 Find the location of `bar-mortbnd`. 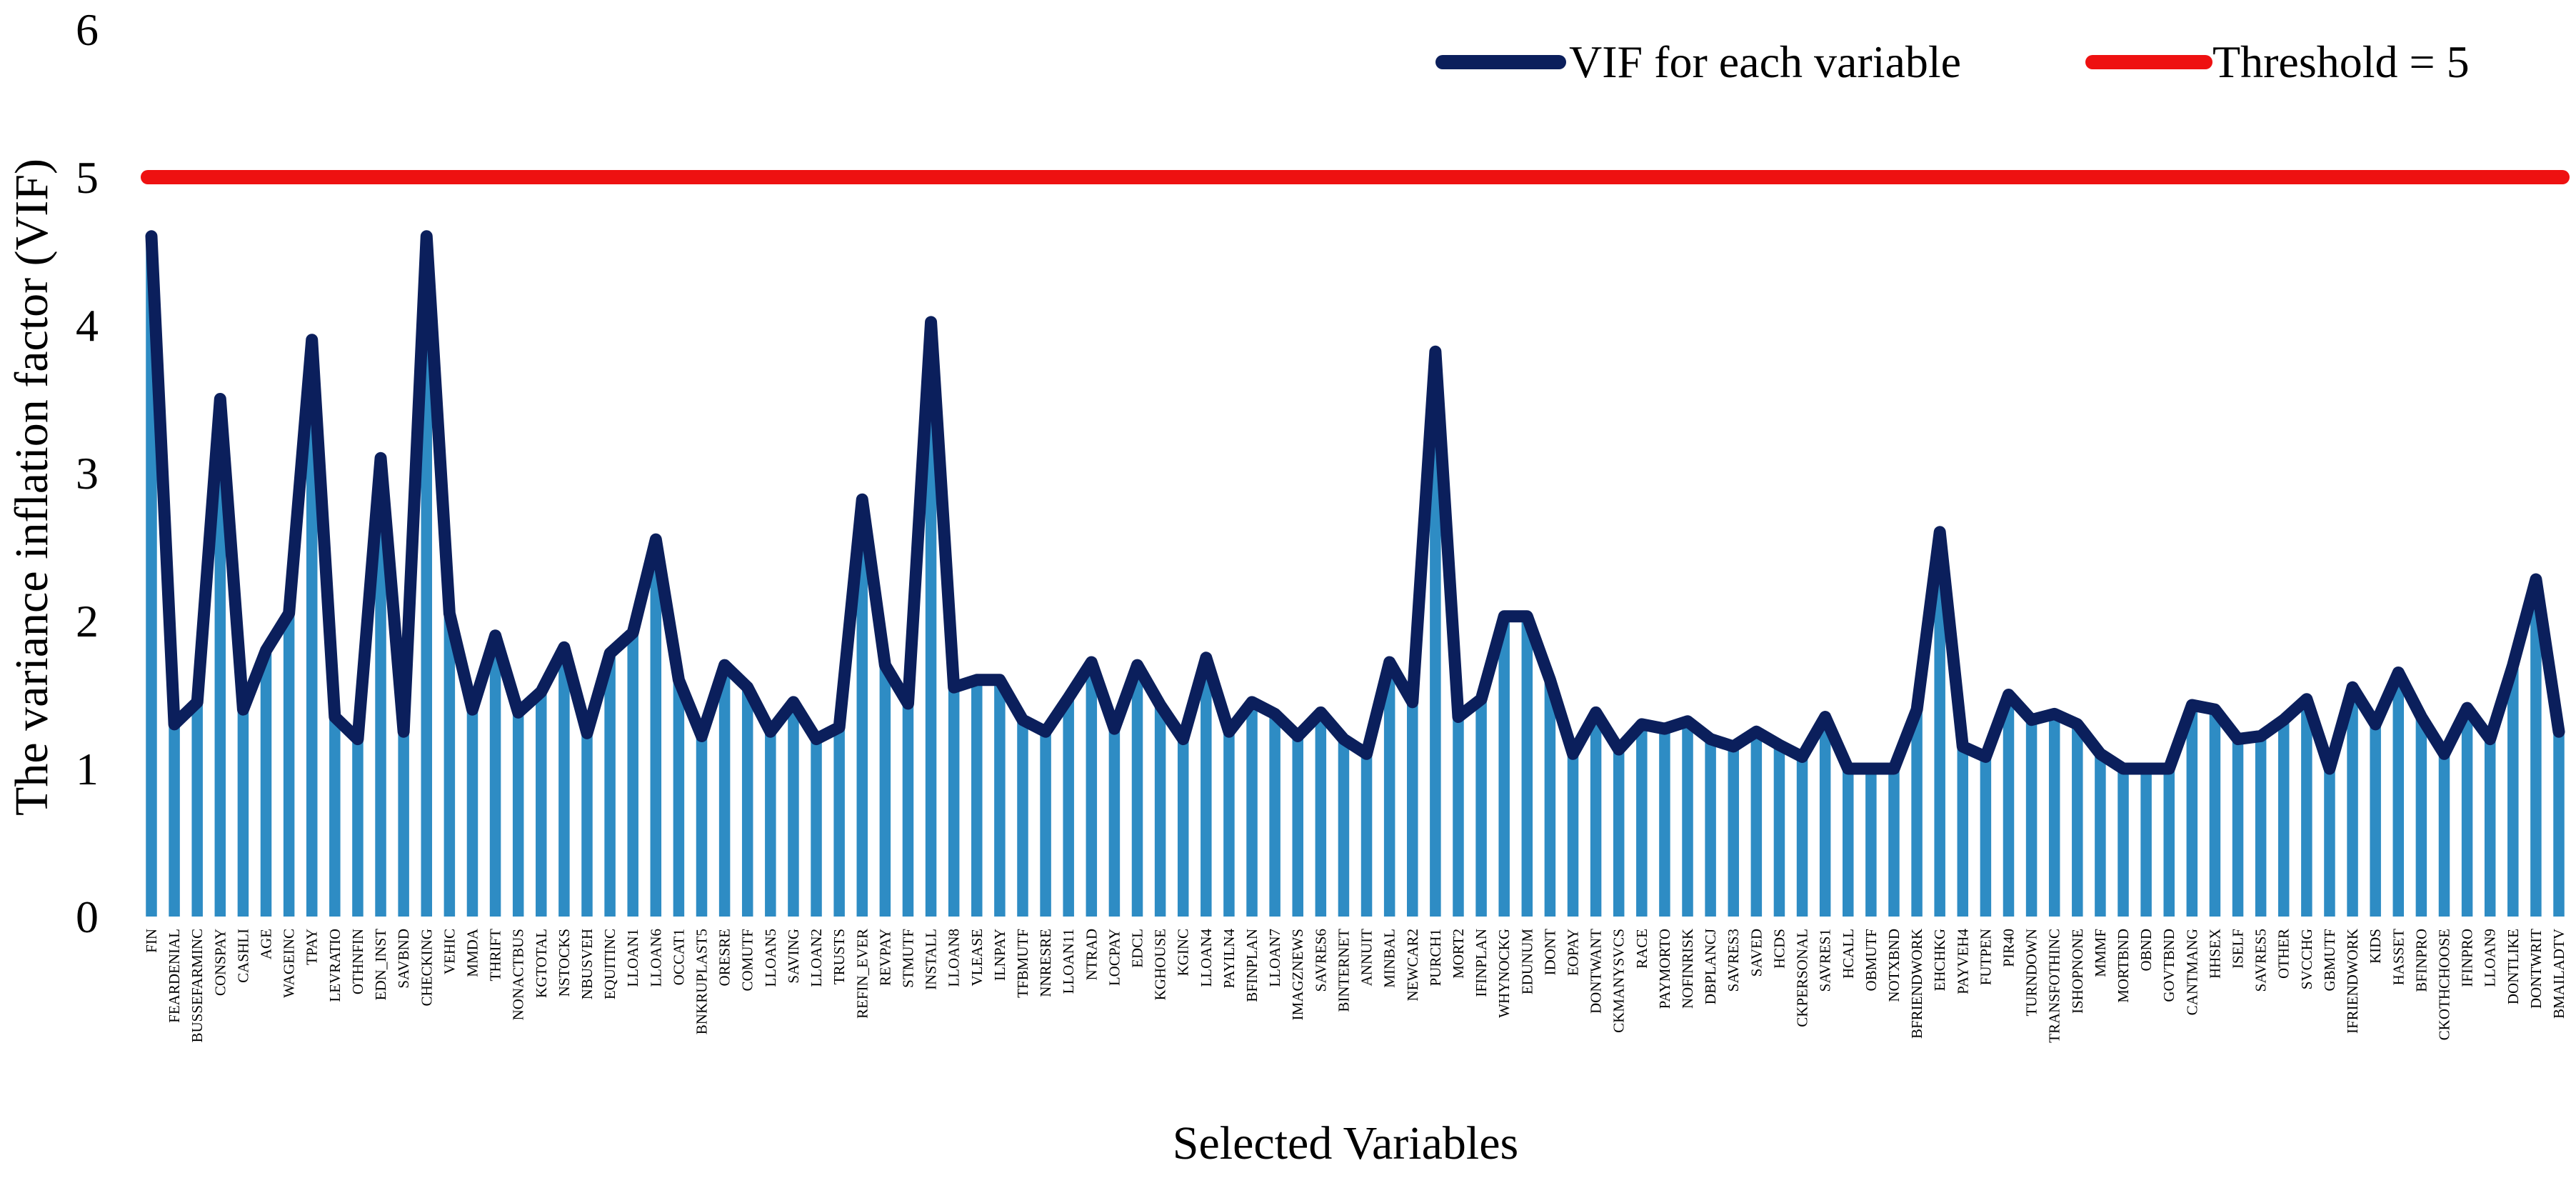

bar-mortbnd is located at coordinates (2123, 843).